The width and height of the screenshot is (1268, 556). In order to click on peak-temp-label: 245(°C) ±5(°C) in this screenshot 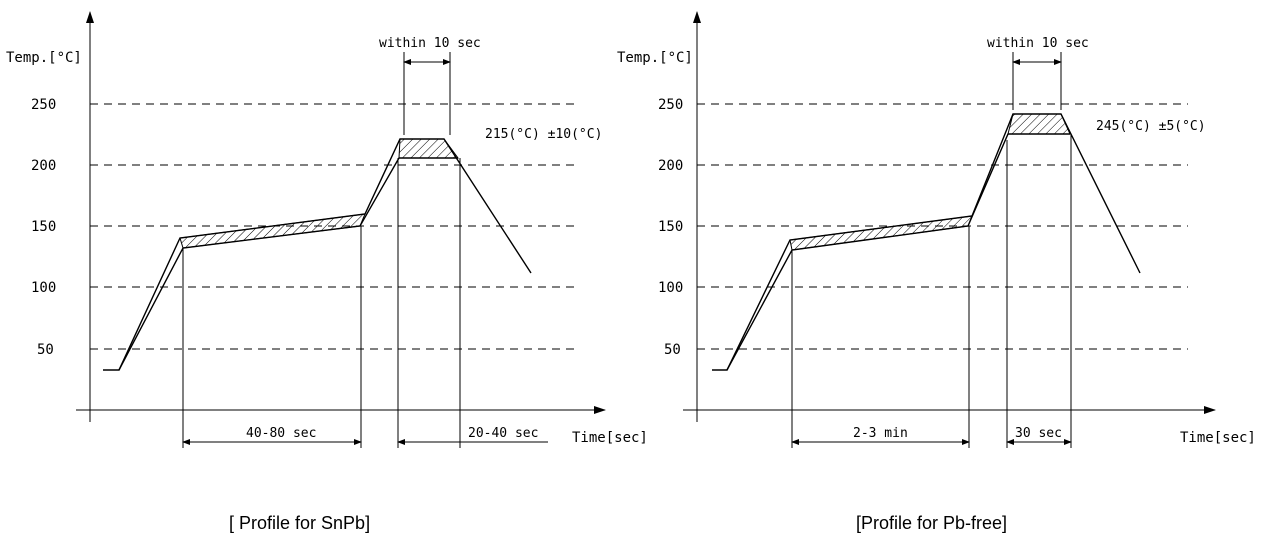, I will do `click(1151, 126)`.